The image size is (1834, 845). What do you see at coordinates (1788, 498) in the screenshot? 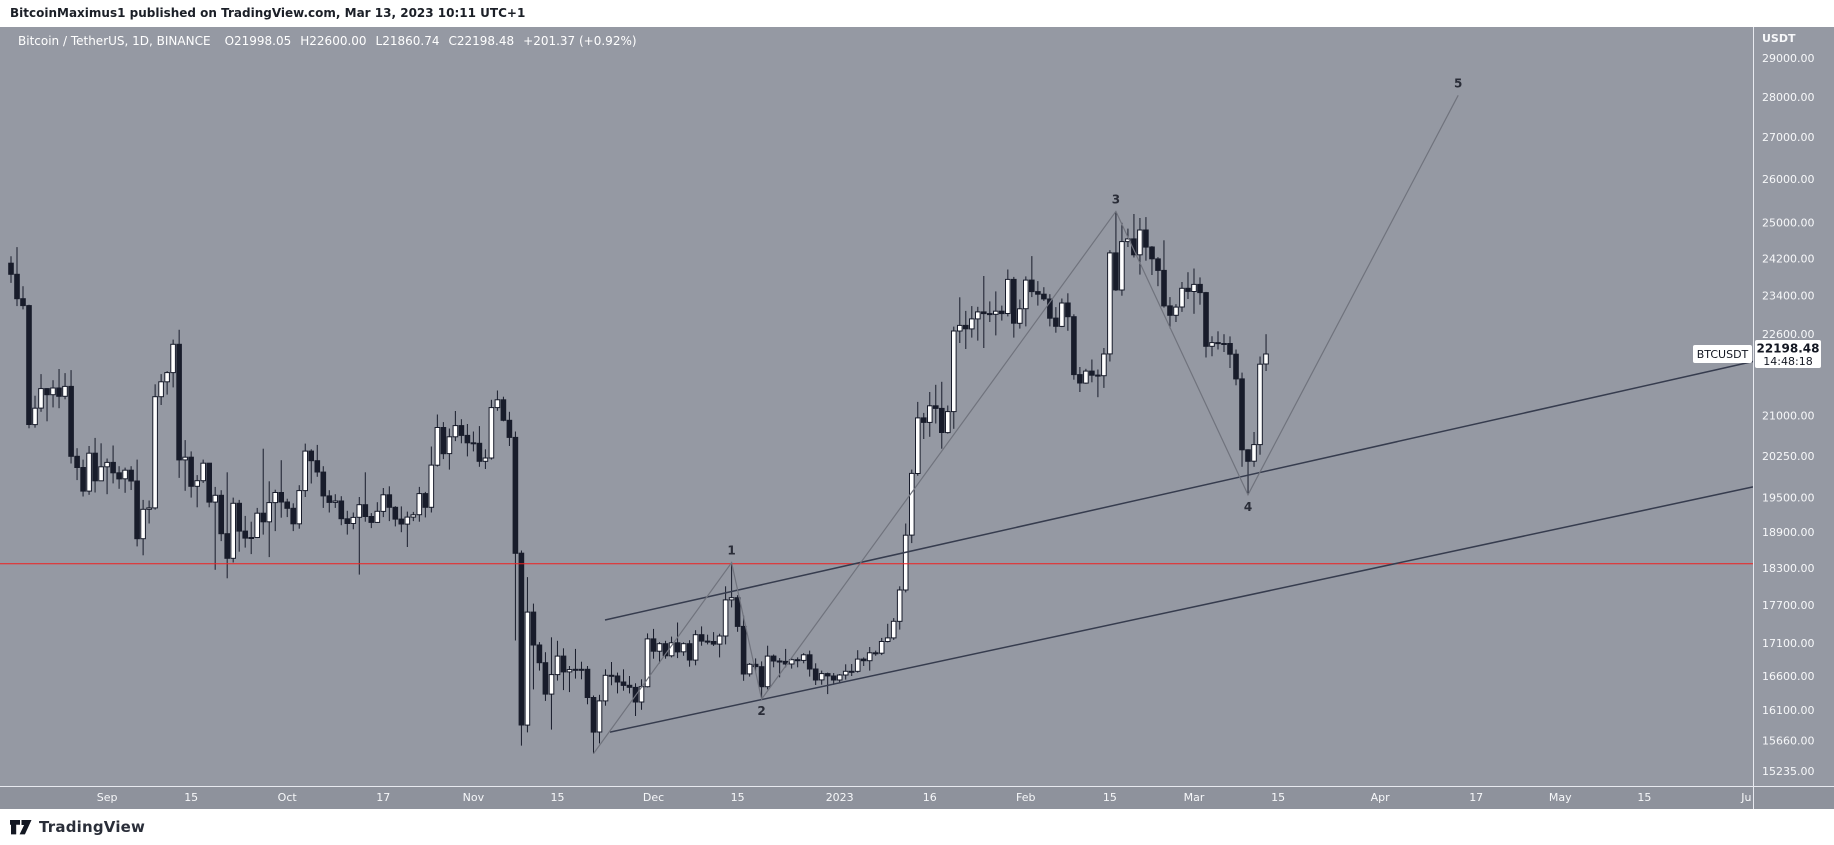
I see `price-tick: 19500.00` at bounding box center [1788, 498].